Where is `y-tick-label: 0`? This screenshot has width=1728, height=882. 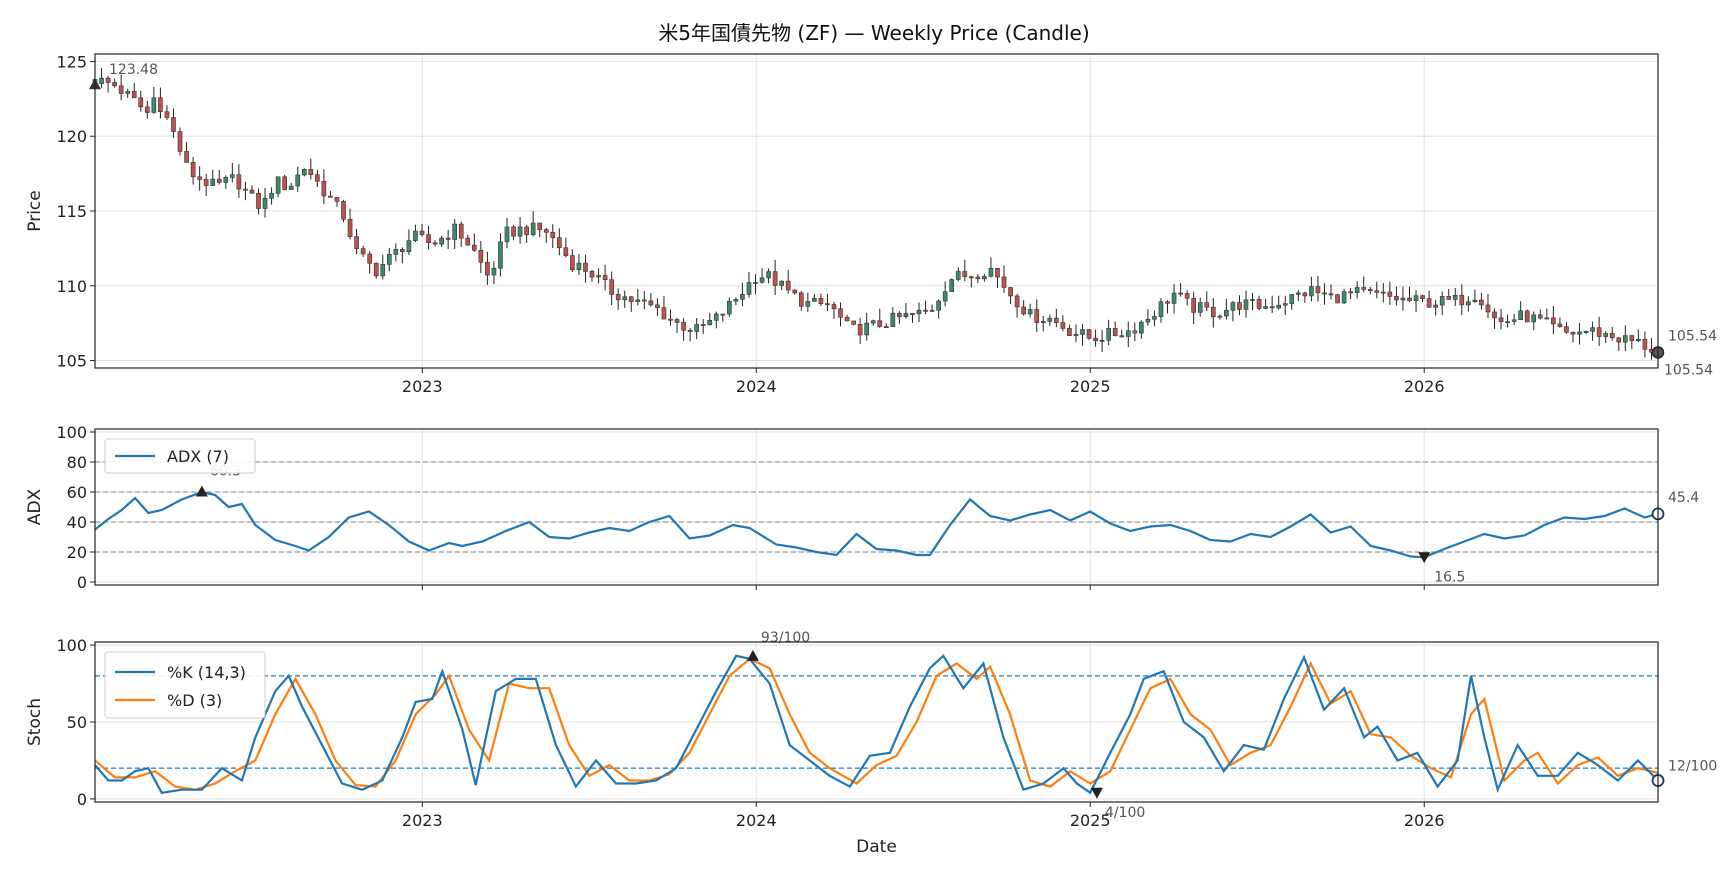
y-tick-label: 0 is located at coordinates (82, 582).